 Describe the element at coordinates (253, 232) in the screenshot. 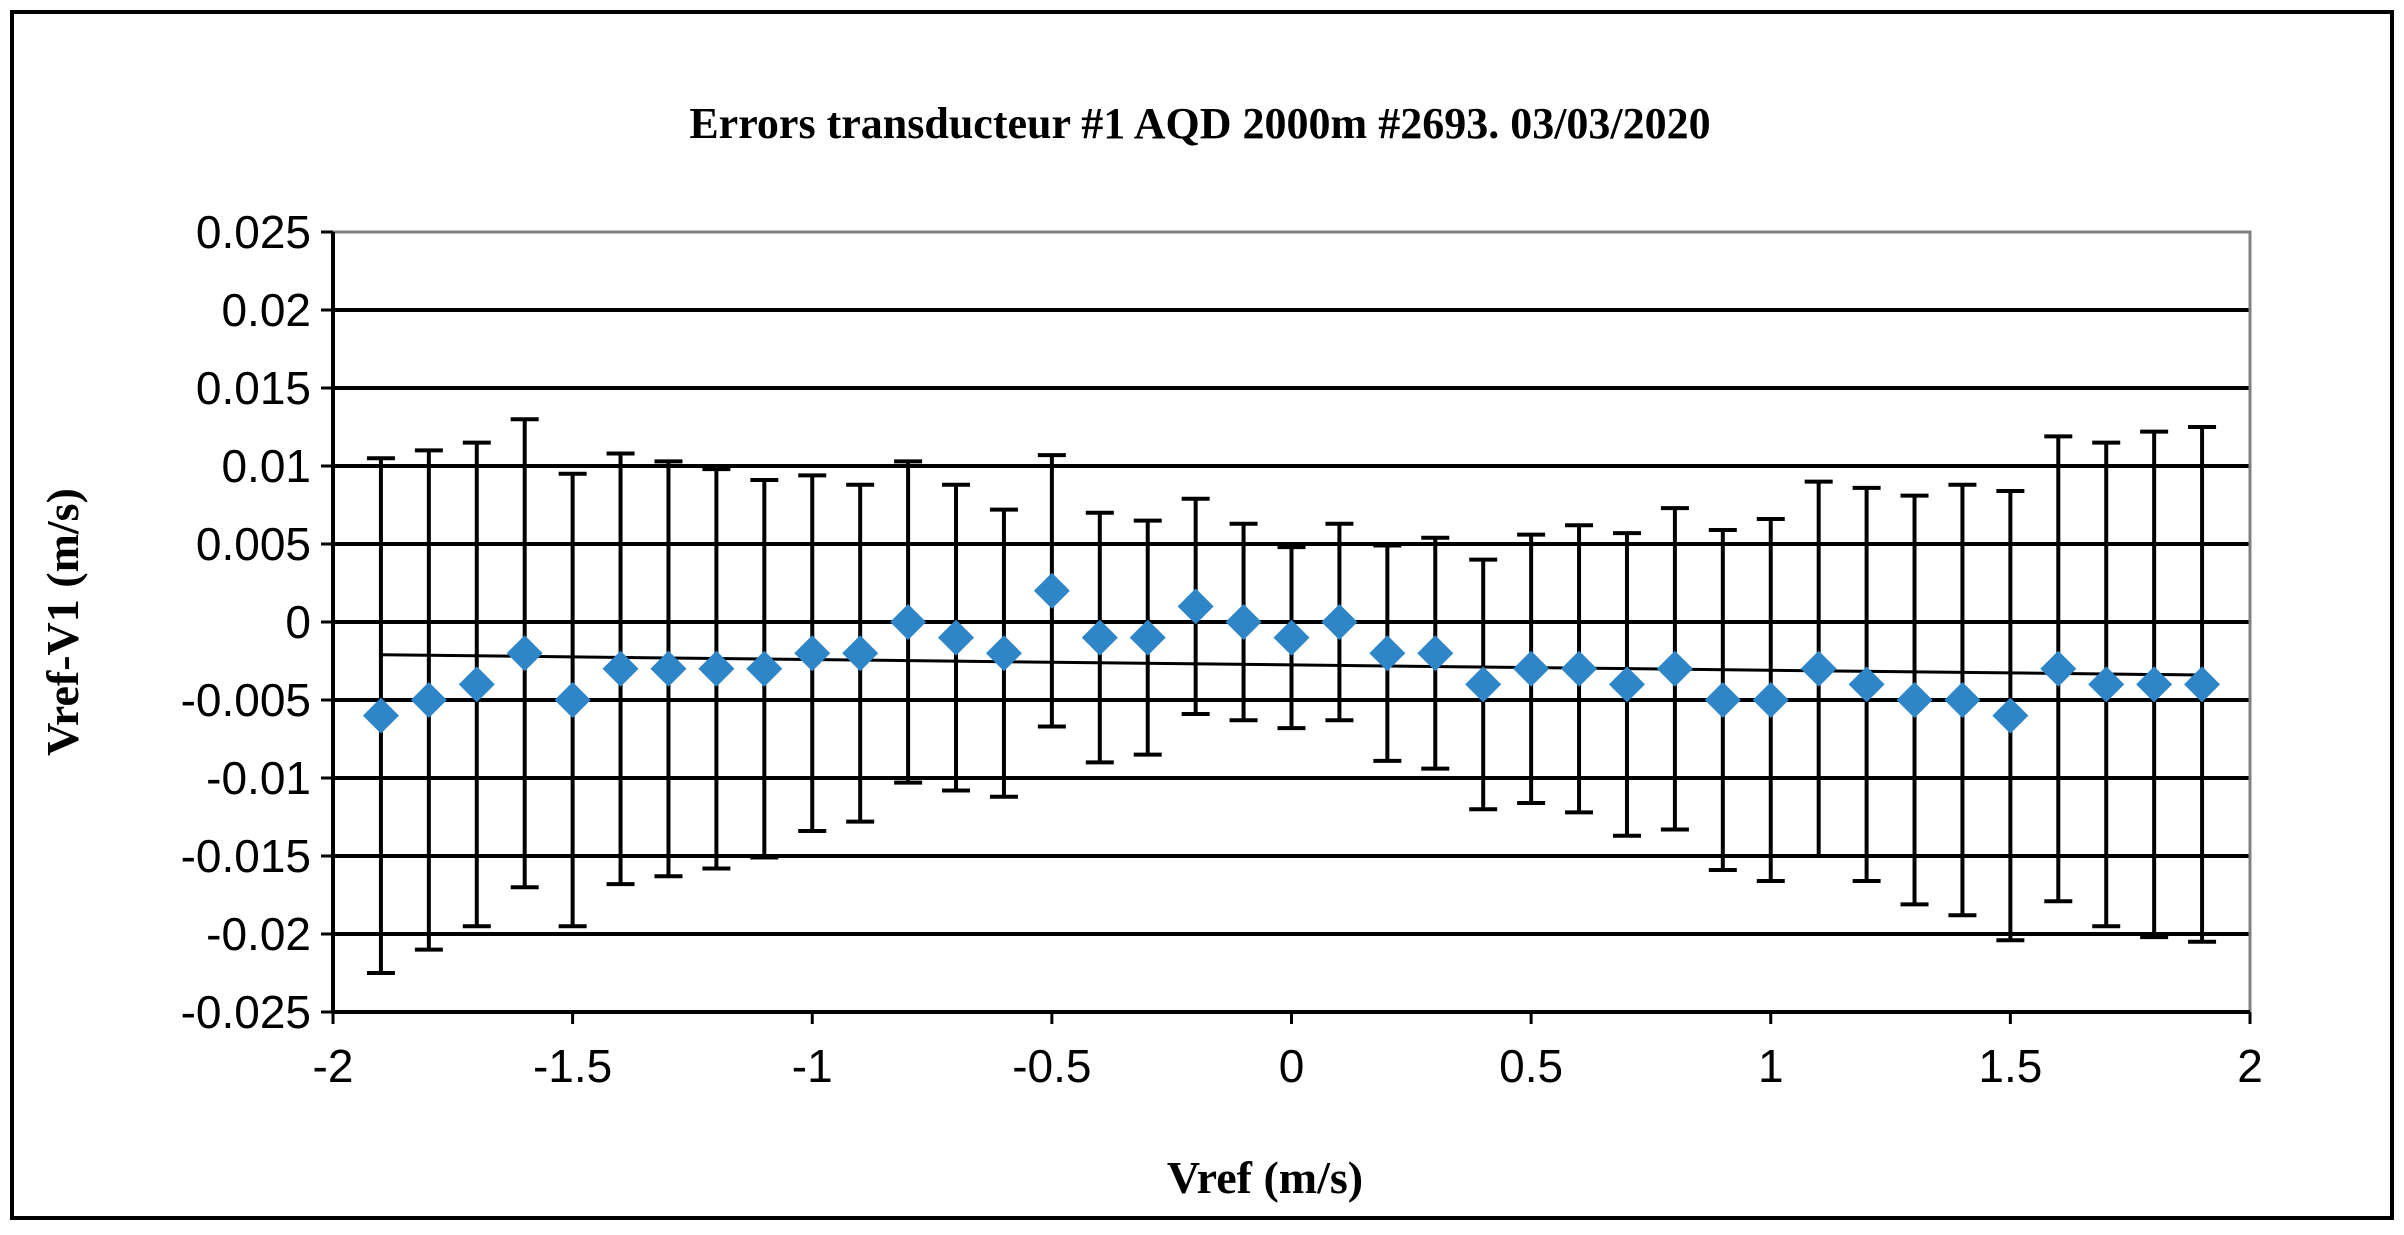

I see `y-tick-label: 0.025` at that location.